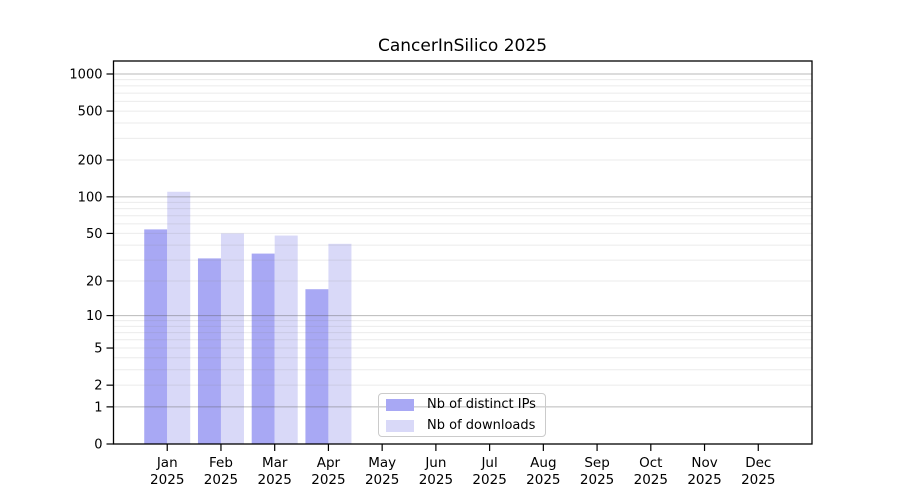 The image size is (900, 500). Describe the element at coordinates (90, 160) in the screenshot. I see `y-tick-label: 200` at that location.